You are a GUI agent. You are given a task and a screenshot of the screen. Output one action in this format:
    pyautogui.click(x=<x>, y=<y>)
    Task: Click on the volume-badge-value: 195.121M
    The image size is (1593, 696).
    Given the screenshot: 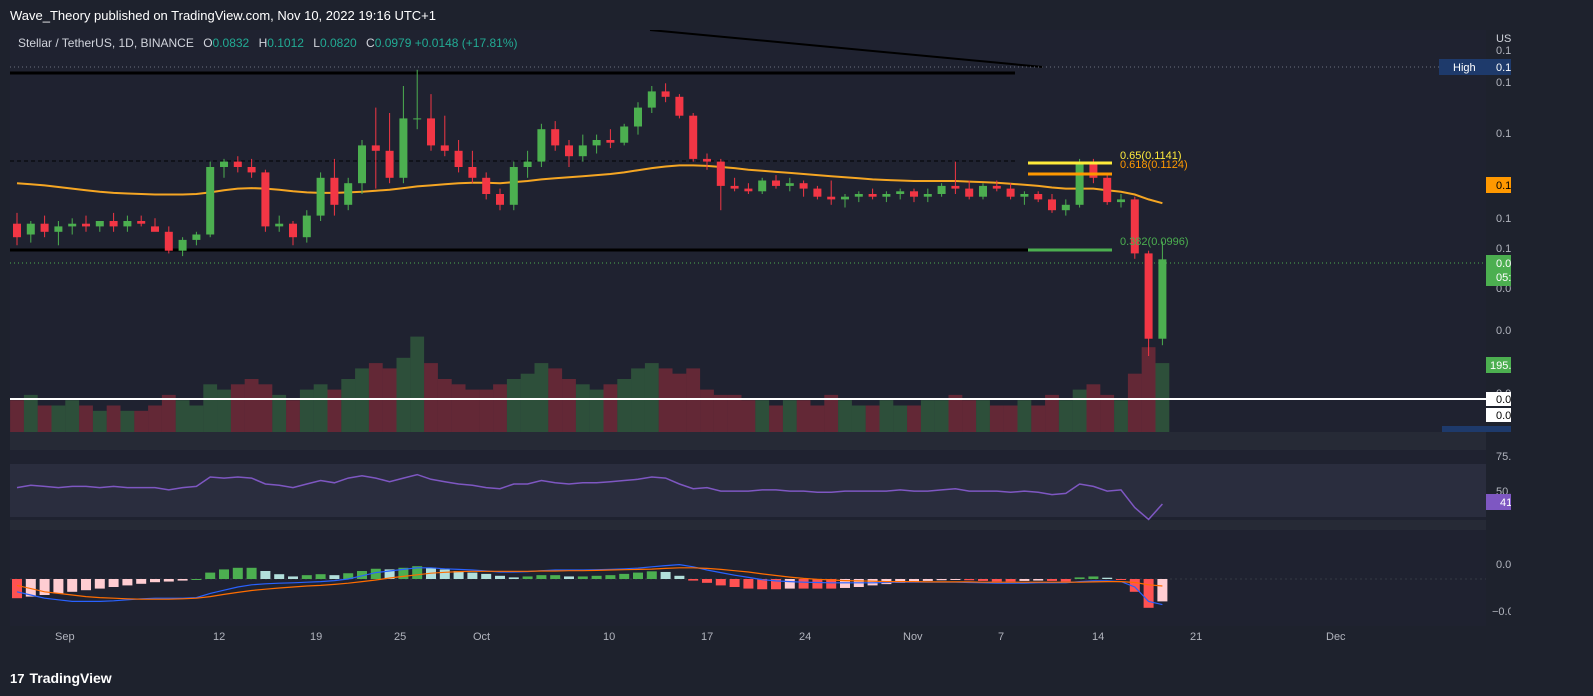 What is the action you would take?
    pyautogui.click(x=1500, y=366)
    